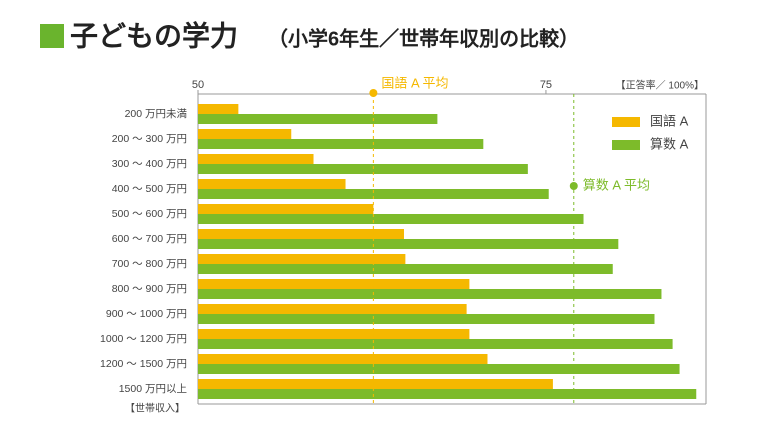  Describe the element at coordinates (546, 85) in the screenshot. I see `x-tick-label: 75` at that location.